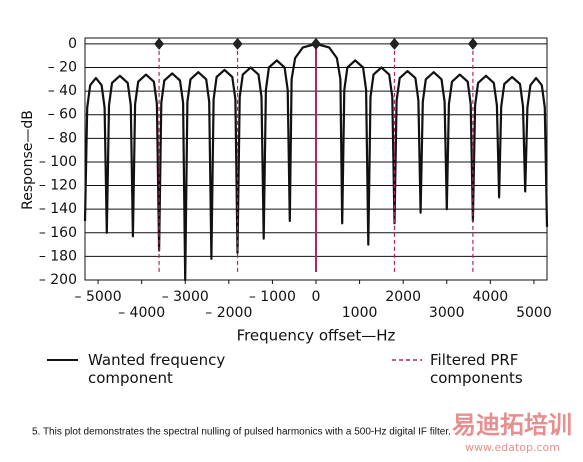 The image size is (583, 462). Describe the element at coordinates (58, 233) in the screenshot. I see `y-tick-label: – 160` at that location.